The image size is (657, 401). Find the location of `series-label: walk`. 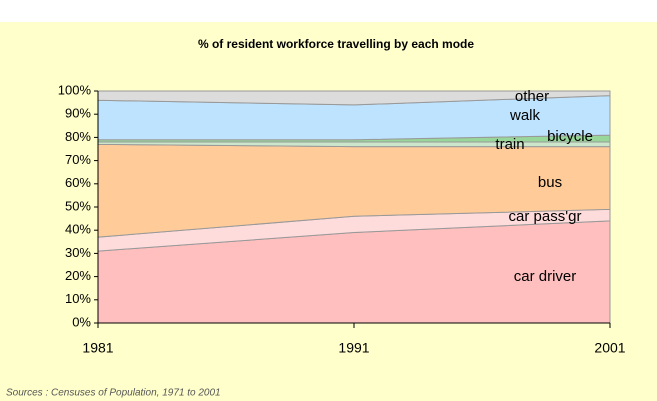

series-label: walk is located at coordinates (525, 115).